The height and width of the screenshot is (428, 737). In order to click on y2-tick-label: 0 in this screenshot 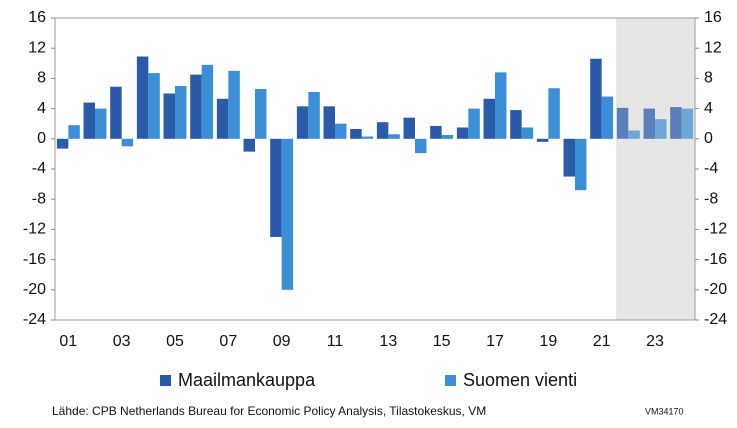, I will do `click(708, 138)`.